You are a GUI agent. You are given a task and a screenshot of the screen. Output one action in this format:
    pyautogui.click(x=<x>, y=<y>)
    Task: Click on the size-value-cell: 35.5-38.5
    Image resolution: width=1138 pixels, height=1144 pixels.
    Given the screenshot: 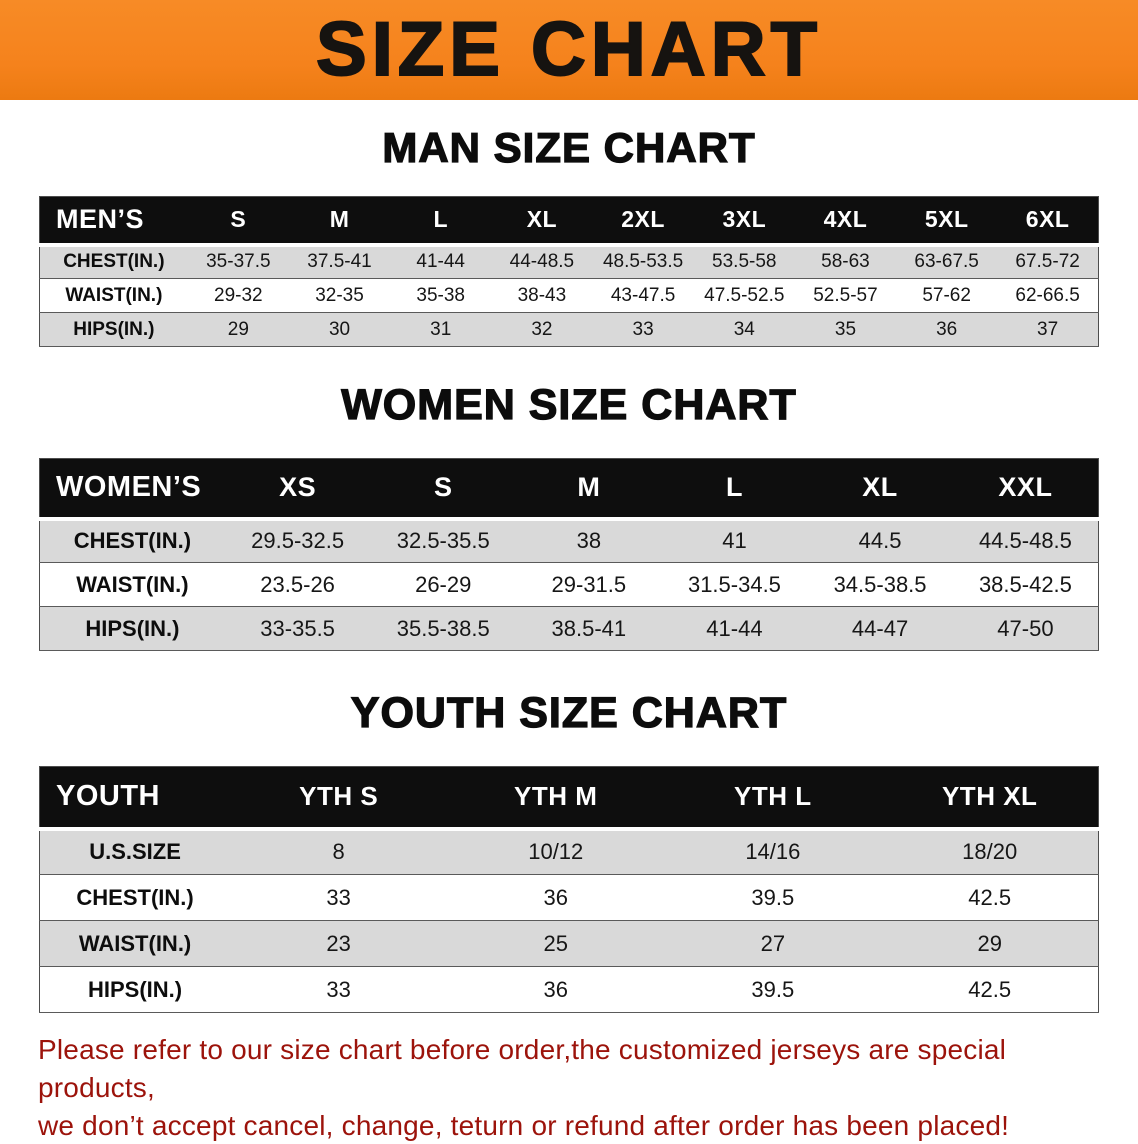 What is the action you would take?
    pyautogui.click(x=443, y=628)
    